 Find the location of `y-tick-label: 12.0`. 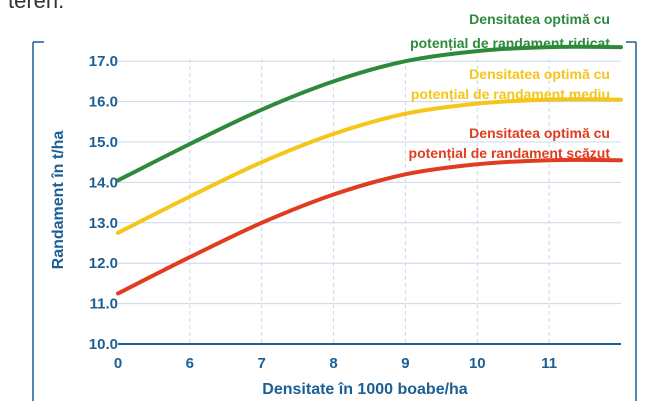

y-tick-label: 12.0 is located at coordinates (103, 263).